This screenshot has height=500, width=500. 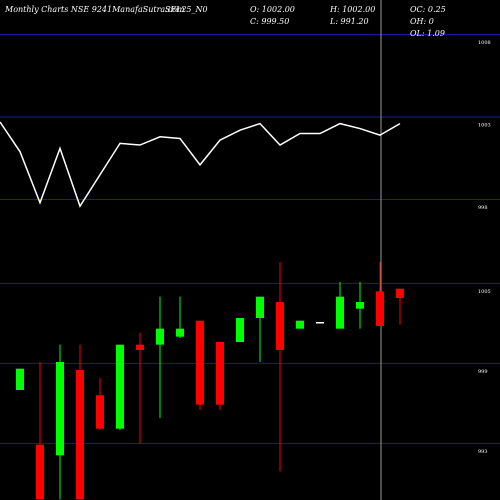 What do you see at coordinates (94, 9) in the screenshot?
I see `chart-title: Monthly Charts NSE 9241ManafaSutra.com` at bounding box center [94, 9].